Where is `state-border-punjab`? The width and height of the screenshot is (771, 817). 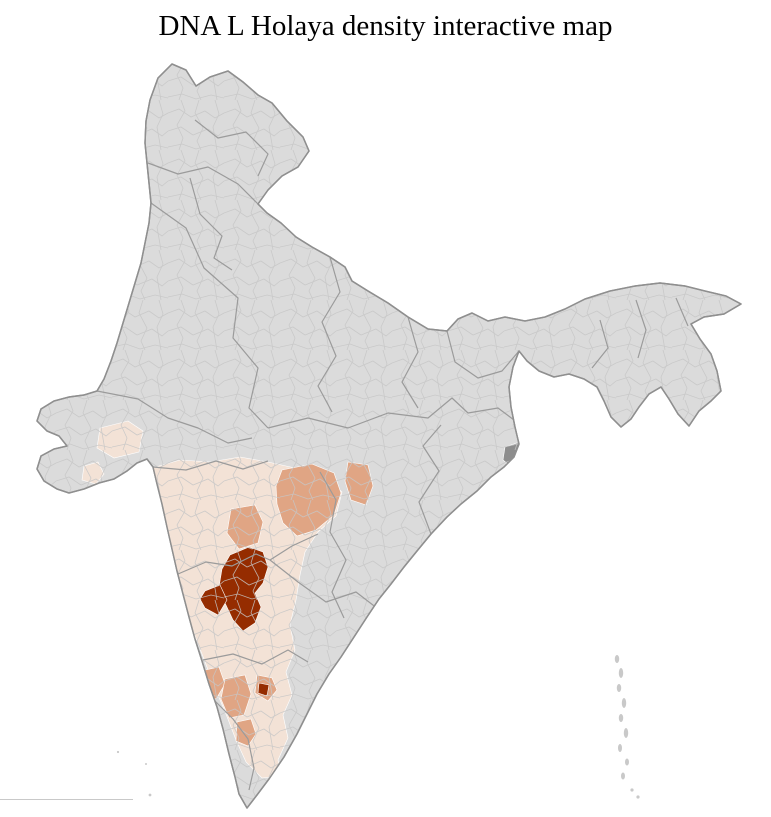
state-border-punjab is located at coordinates (211, 224).